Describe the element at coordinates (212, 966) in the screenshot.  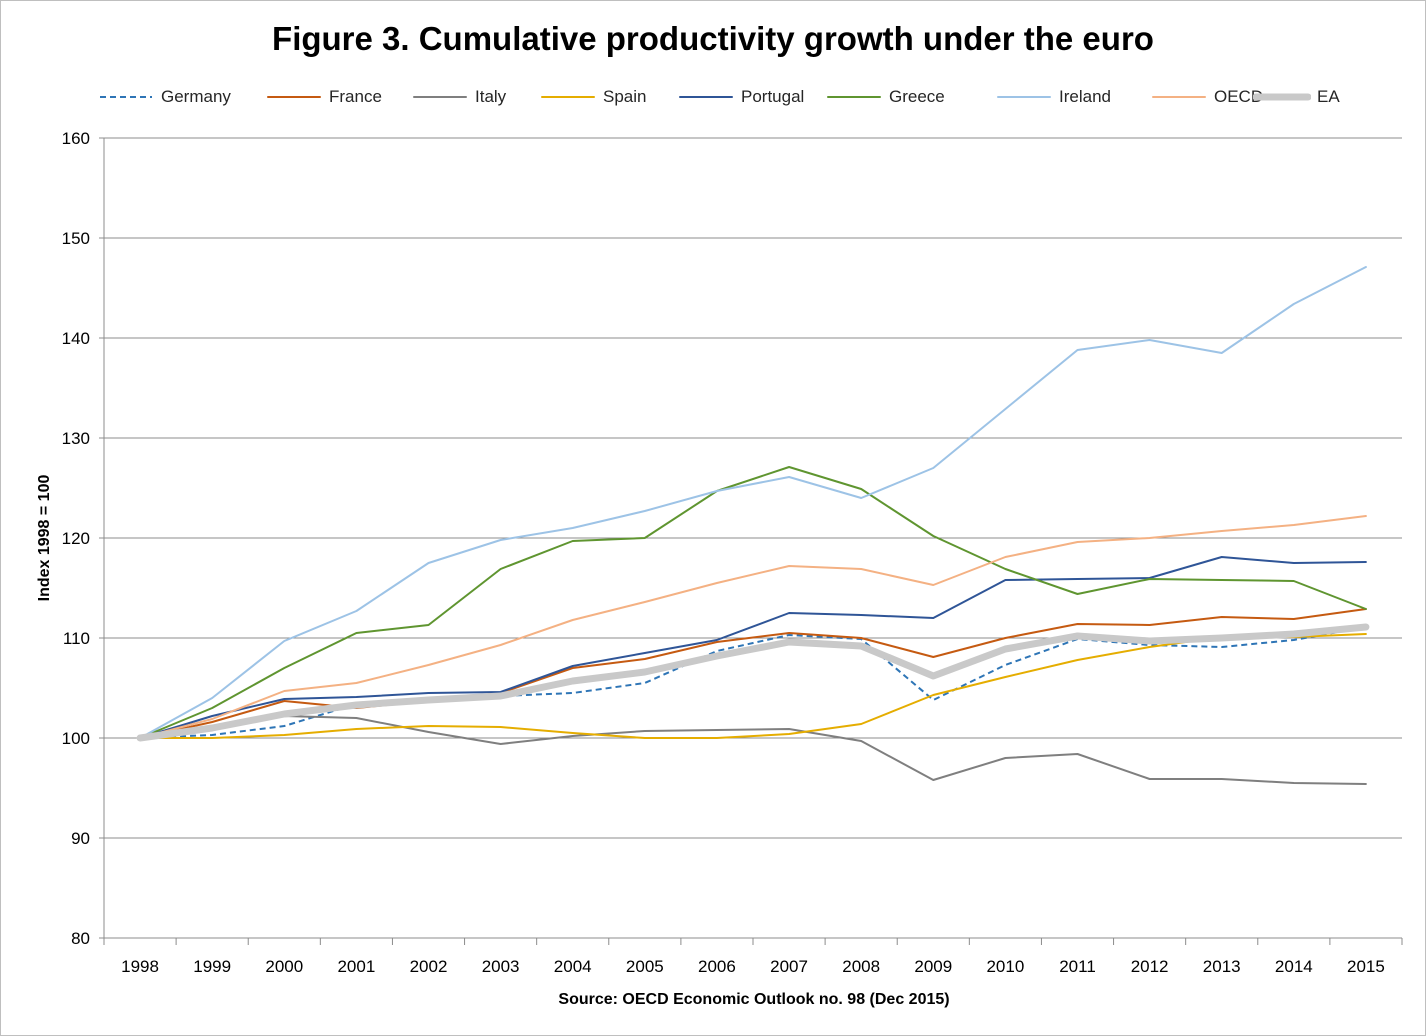
I see `x-tick-label: 1999` at that location.